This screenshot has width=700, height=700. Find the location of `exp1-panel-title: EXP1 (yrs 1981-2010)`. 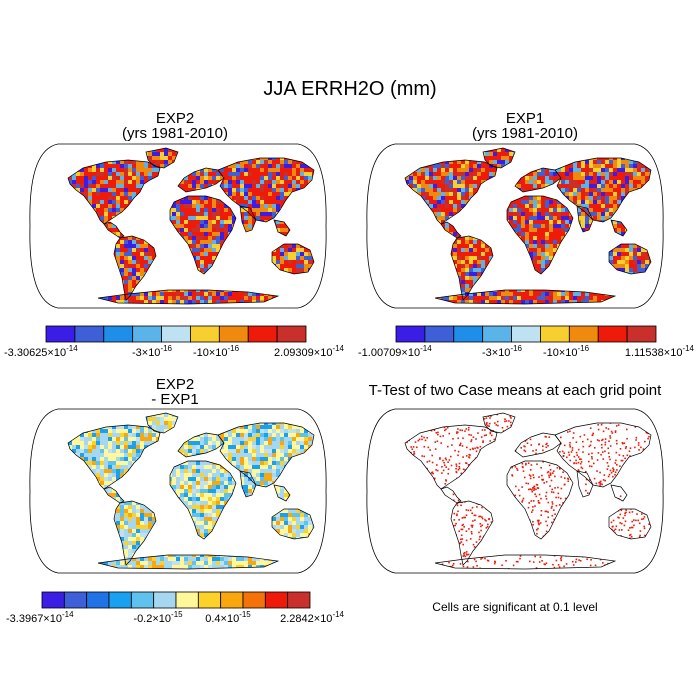

exp1-panel-title: EXP1 (yrs 1981-2010) is located at coordinates (525, 126).